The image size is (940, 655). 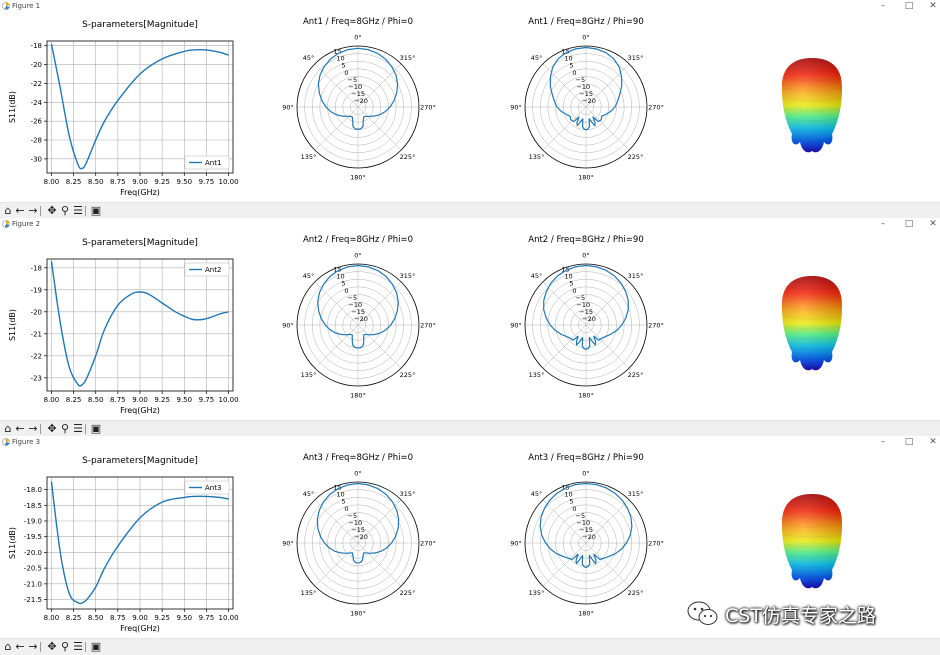 What do you see at coordinates (36, 356) in the screenshot?
I see `y-tick-label: -22` at bounding box center [36, 356].